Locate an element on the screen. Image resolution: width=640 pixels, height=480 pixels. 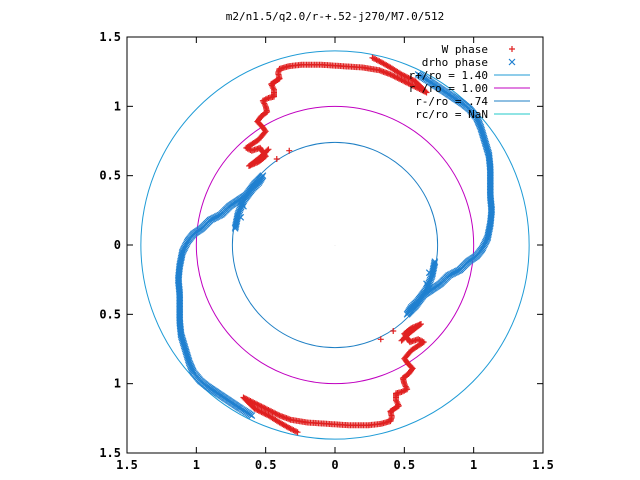
legend-label: r+/ro = 1.40 is located at coordinates (448, 75).